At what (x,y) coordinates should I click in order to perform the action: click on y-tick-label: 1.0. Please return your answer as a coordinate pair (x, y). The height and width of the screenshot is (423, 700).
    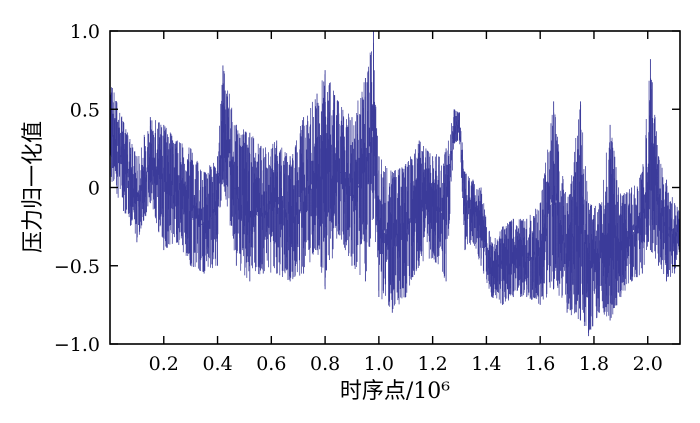
    Looking at the image, I should click on (85, 32).